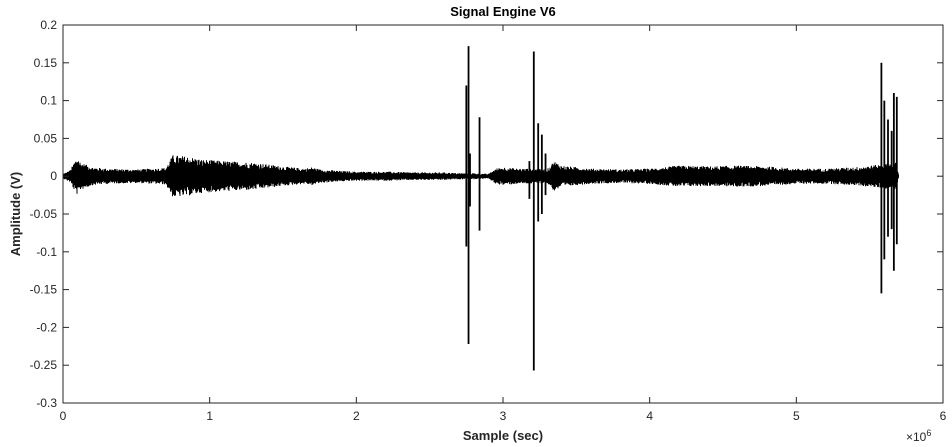  What do you see at coordinates (943, 416) in the screenshot?
I see `x-tick-label: 6` at bounding box center [943, 416].